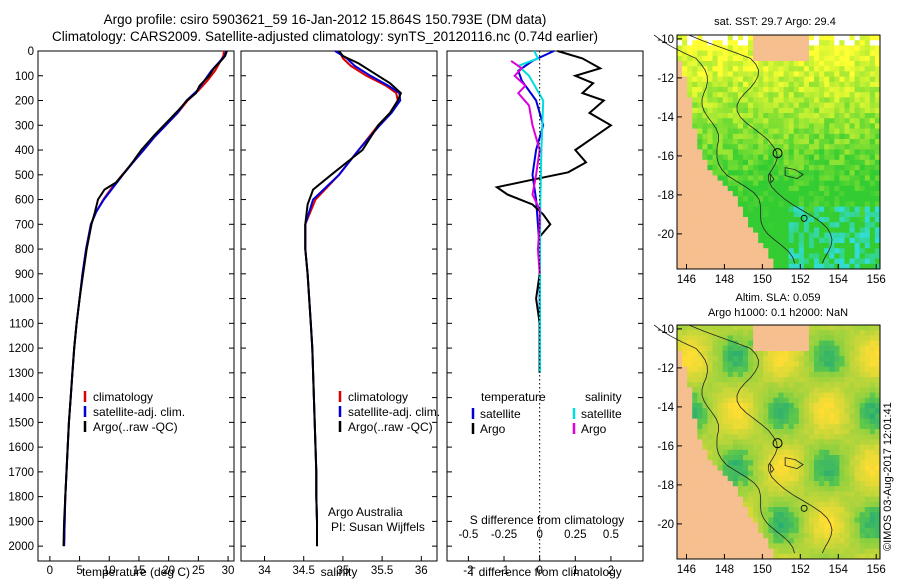  Describe the element at coordinates (123, 397) in the screenshot. I see `legend-label: climatology` at that location.